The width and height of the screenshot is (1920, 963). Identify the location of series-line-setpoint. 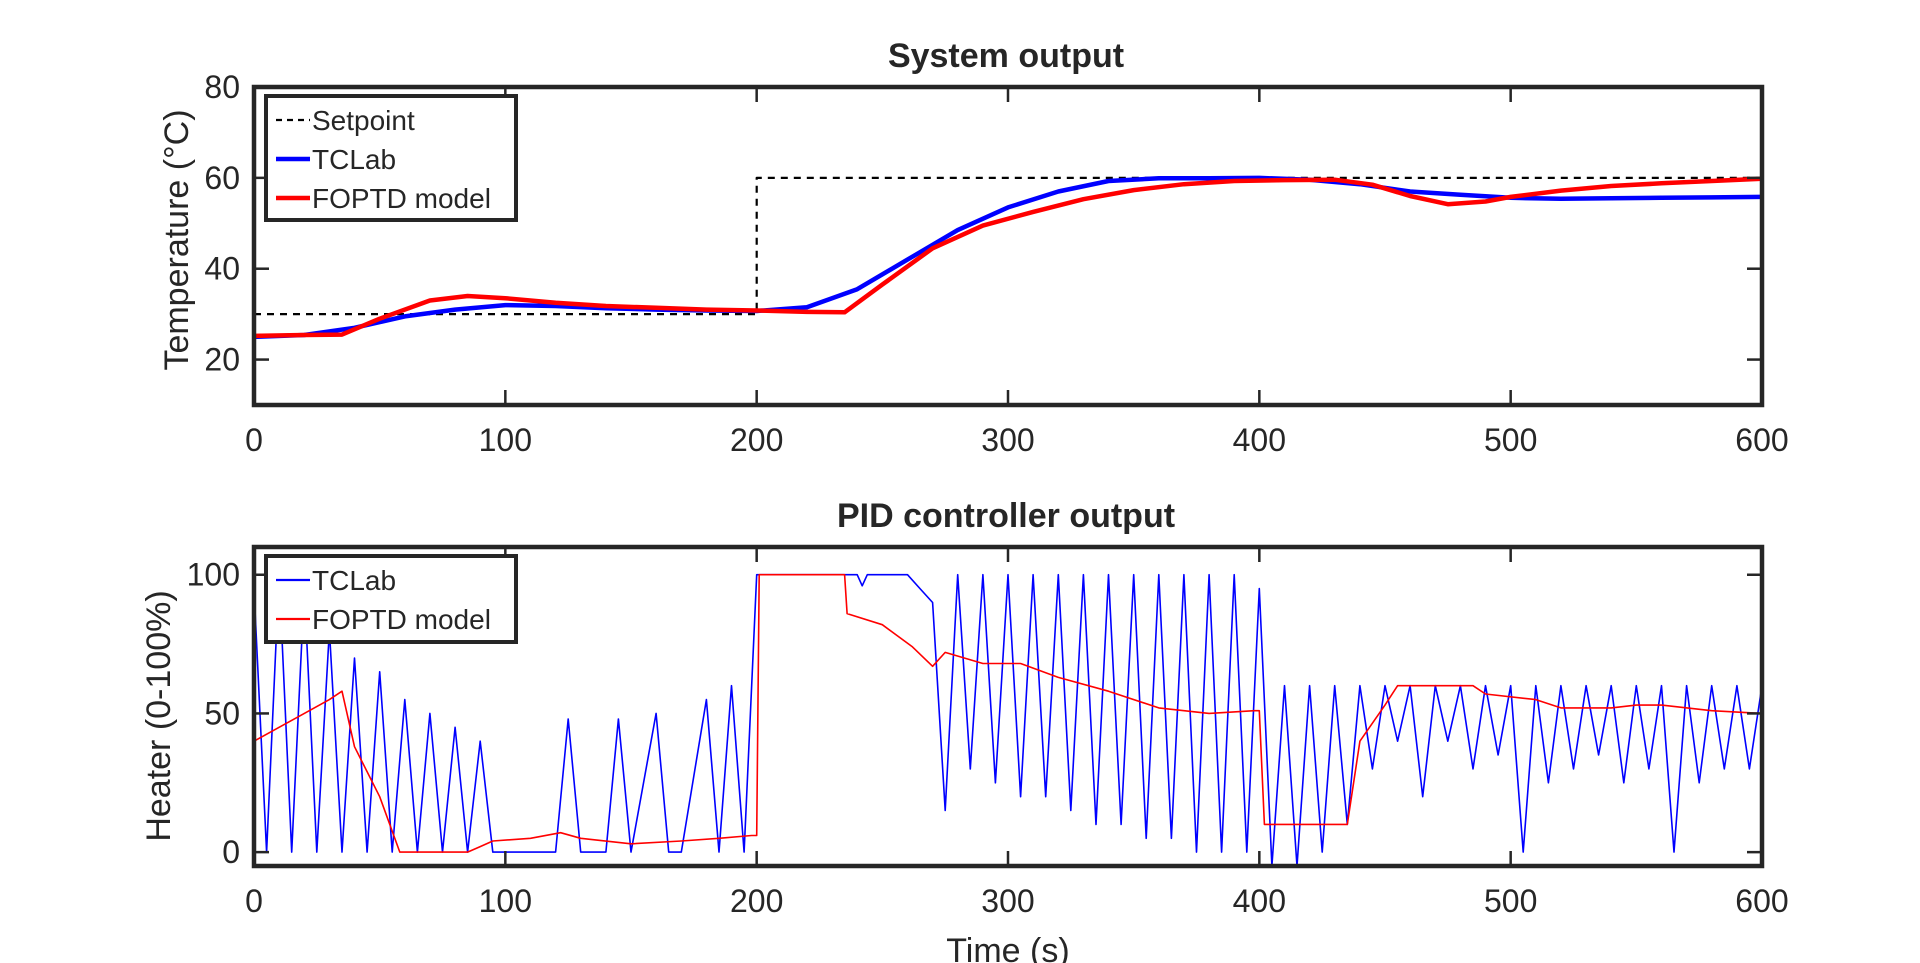
(1008, 246).